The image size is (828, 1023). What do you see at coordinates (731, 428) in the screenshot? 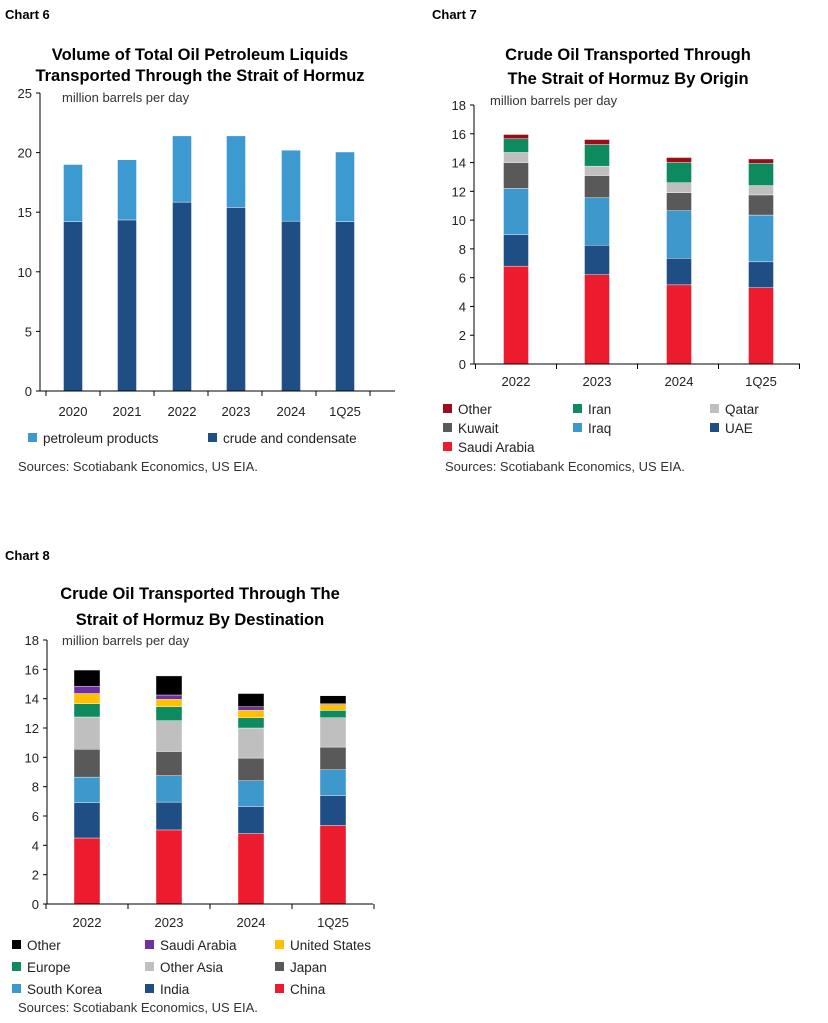
I see `legend-item-uae: UAE` at bounding box center [731, 428].